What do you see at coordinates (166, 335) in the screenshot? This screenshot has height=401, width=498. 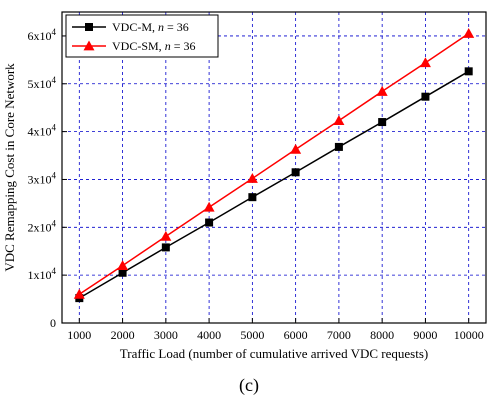 I see `x-tick-label: 3000` at bounding box center [166, 335].